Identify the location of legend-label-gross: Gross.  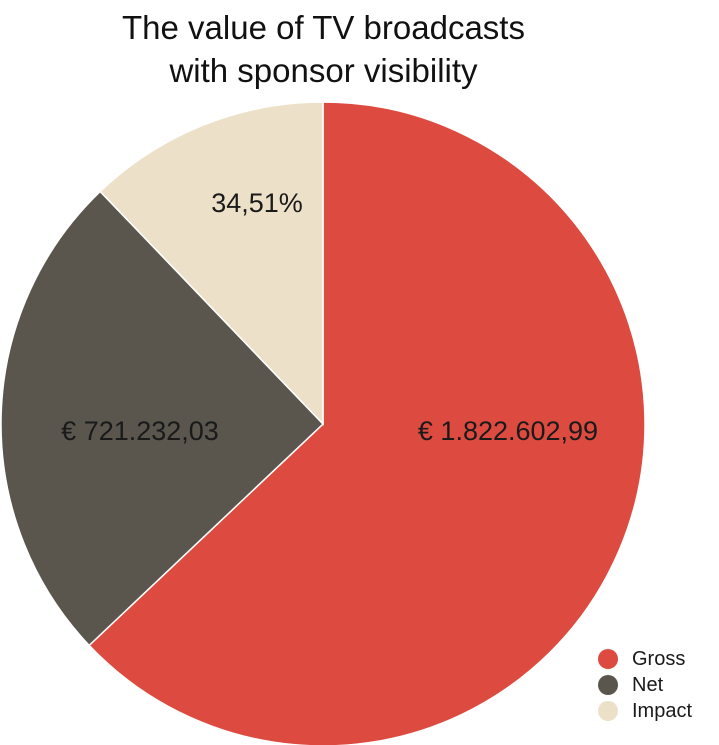
(659, 658).